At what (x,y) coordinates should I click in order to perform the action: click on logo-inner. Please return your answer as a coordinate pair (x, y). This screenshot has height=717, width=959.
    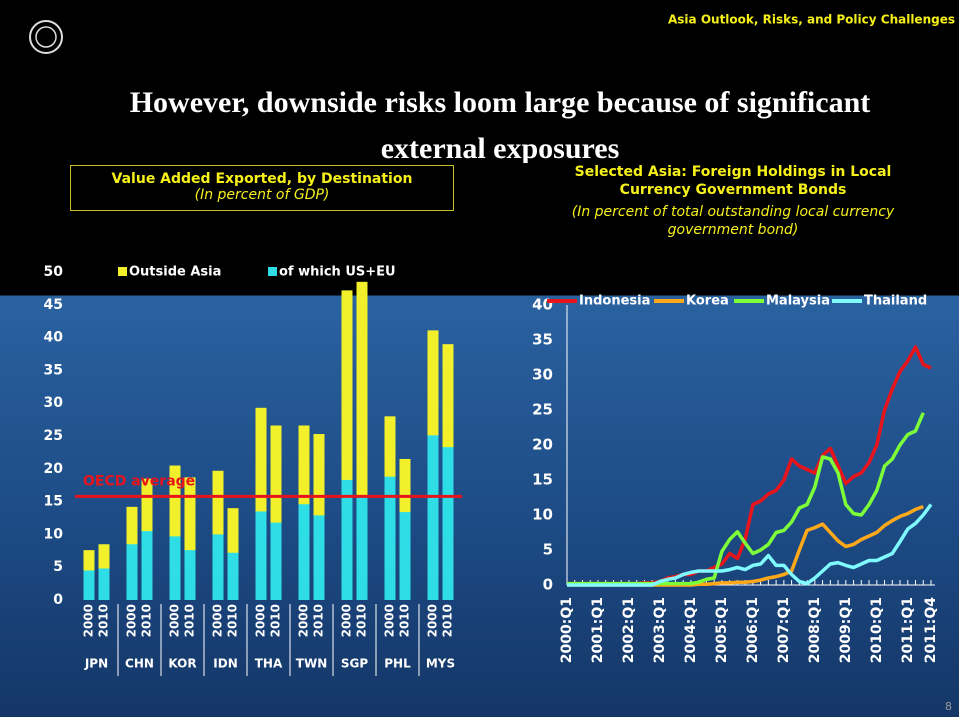
    Looking at the image, I should click on (46, 37).